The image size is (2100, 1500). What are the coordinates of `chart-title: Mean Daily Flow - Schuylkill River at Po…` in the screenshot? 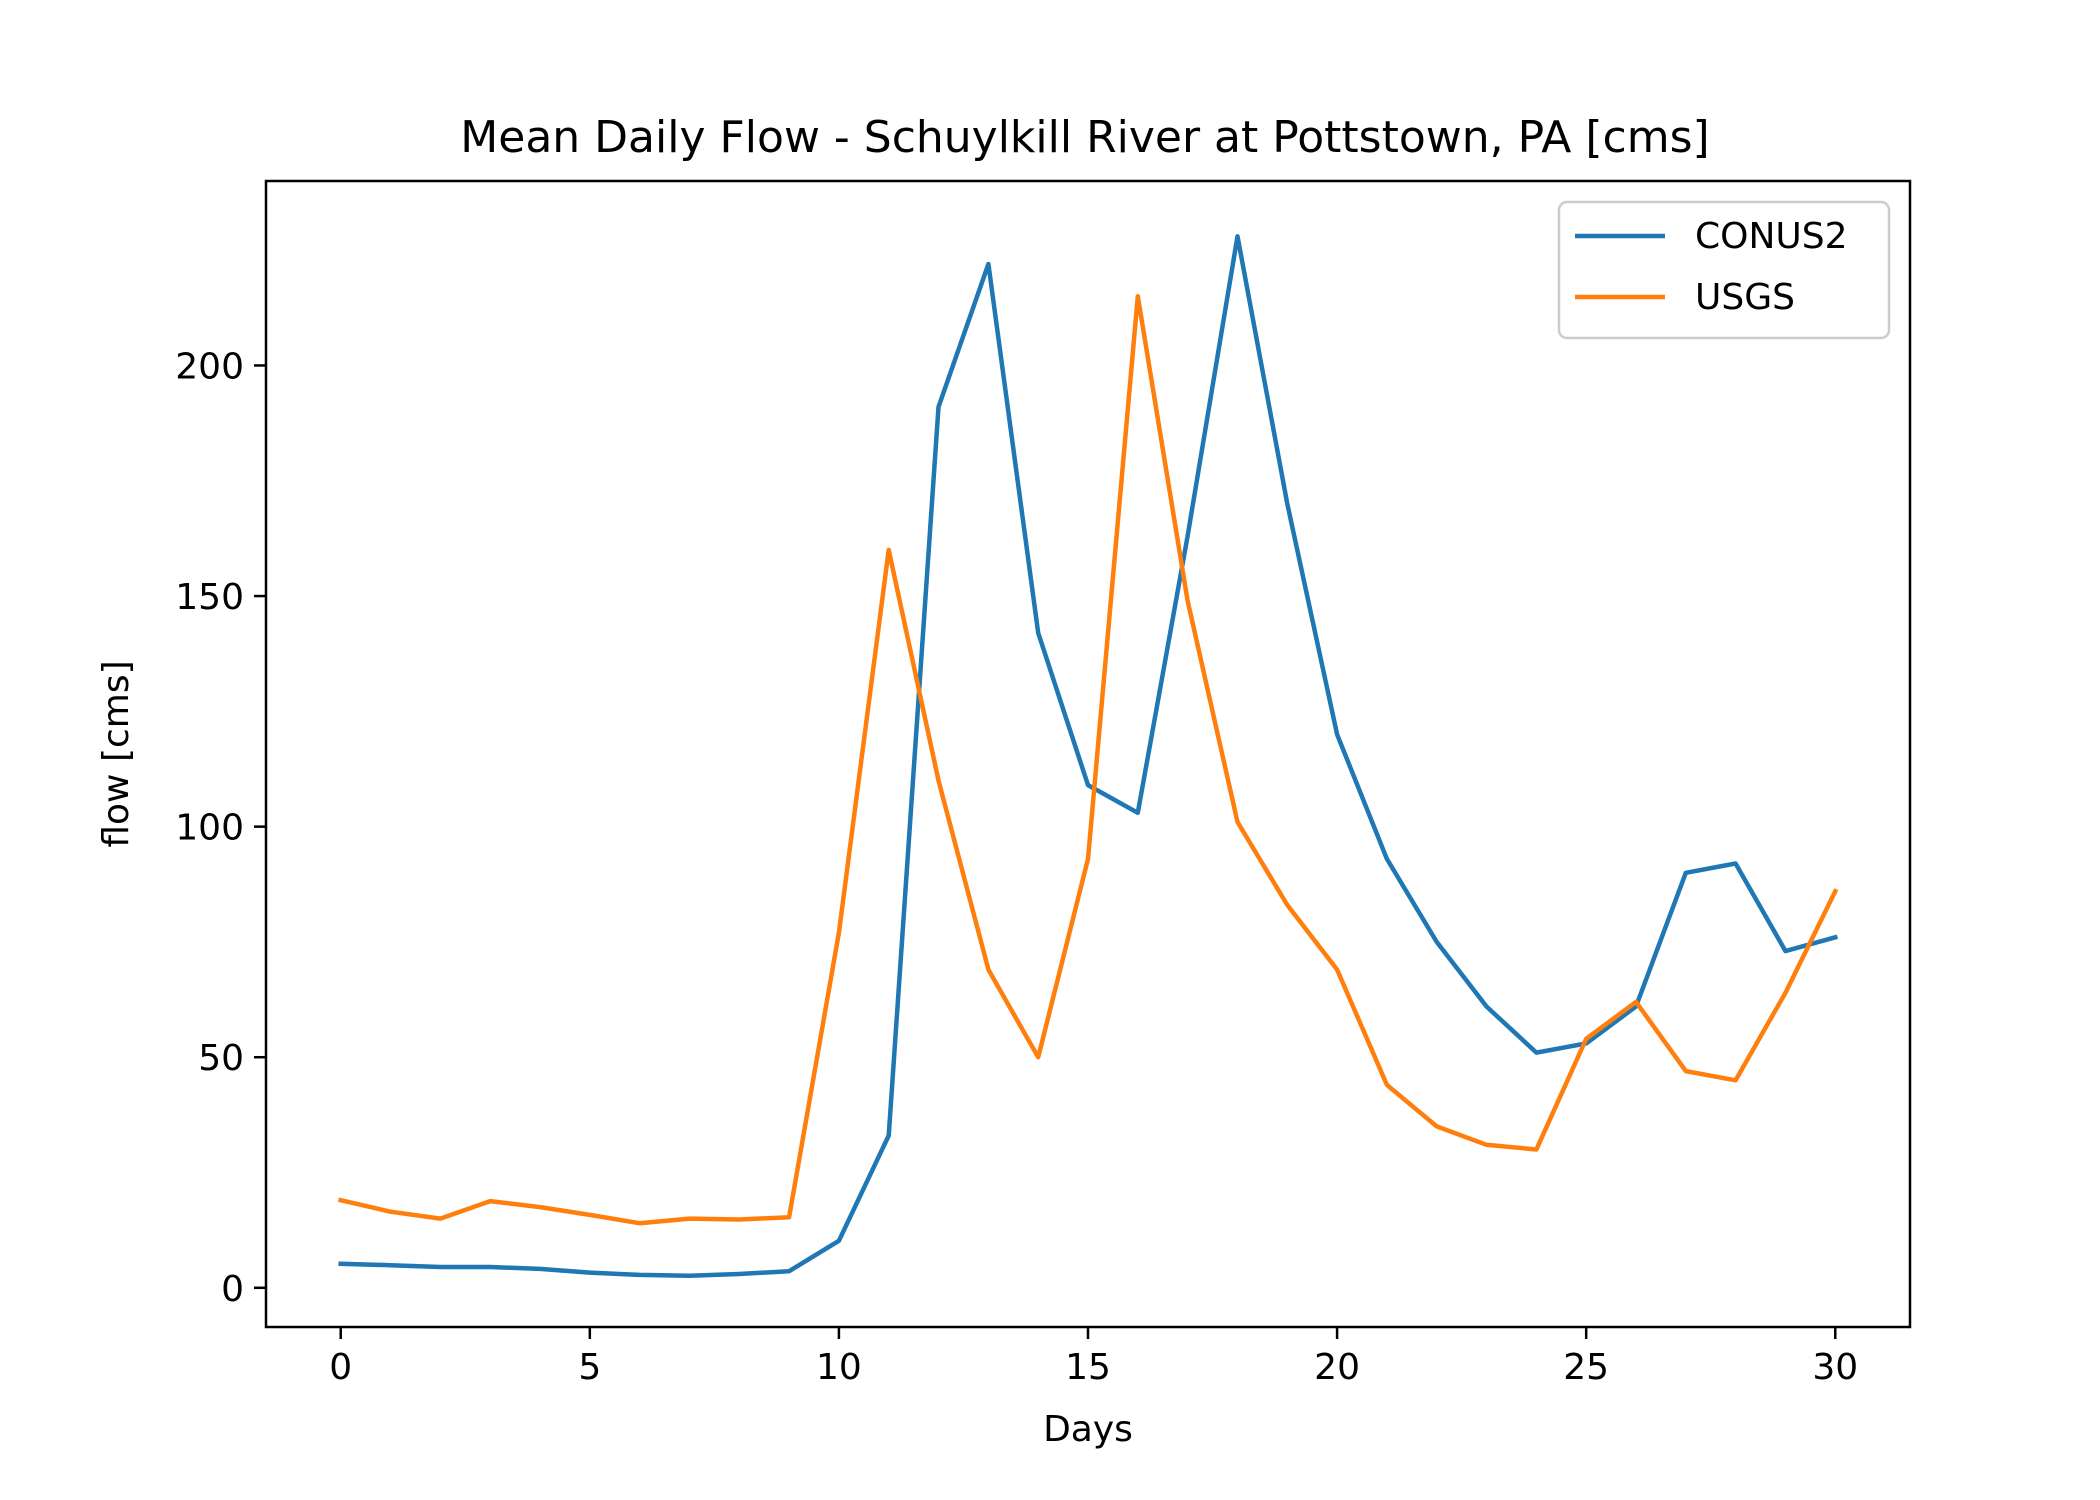 It's located at (1084, 137).